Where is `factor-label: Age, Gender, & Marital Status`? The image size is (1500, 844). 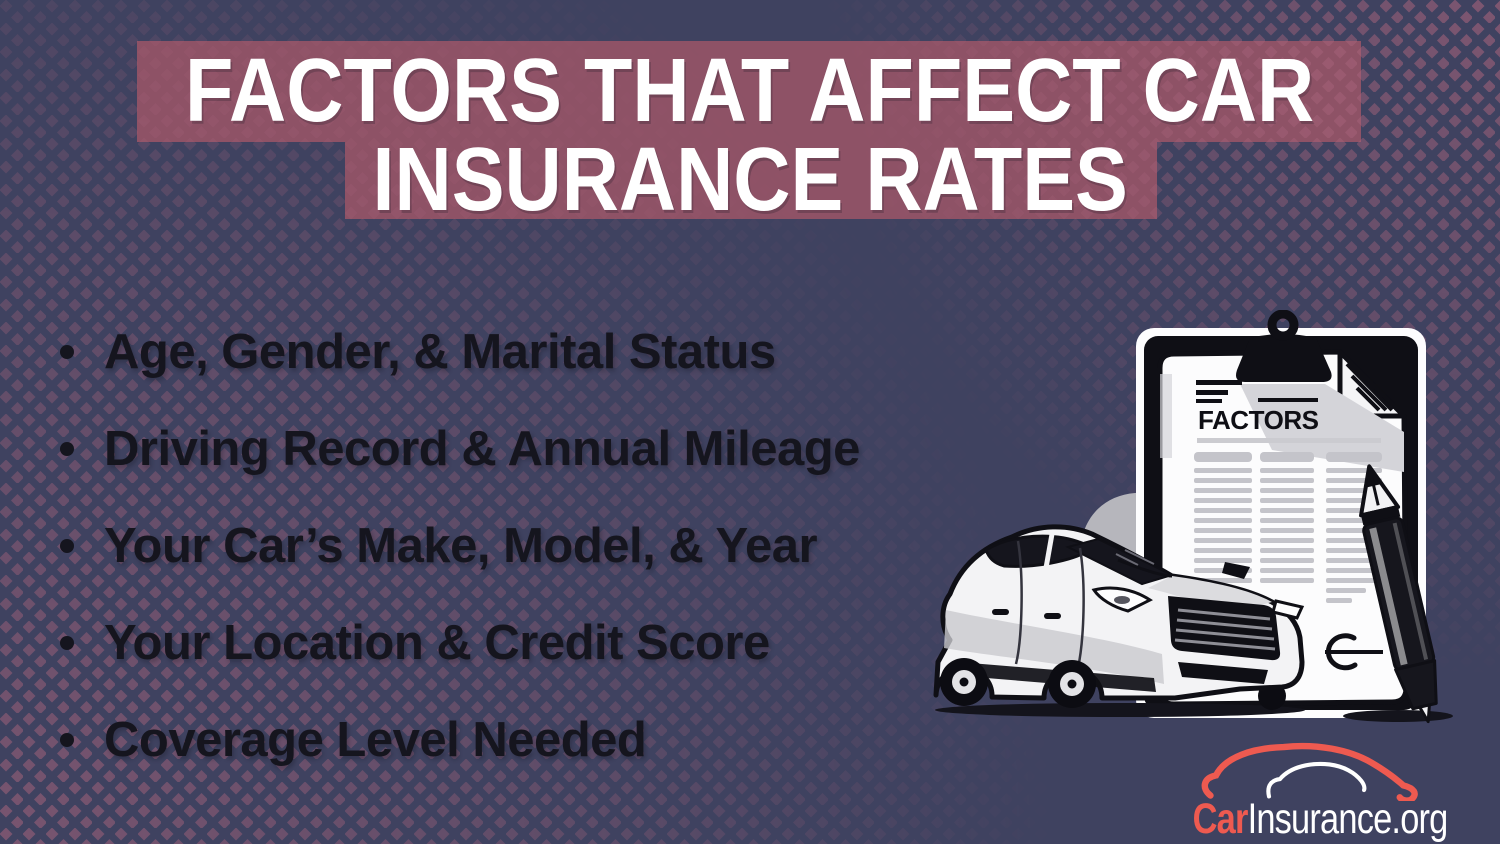 factor-label: Age, Gender, & Marital Status is located at coordinates (440, 351).